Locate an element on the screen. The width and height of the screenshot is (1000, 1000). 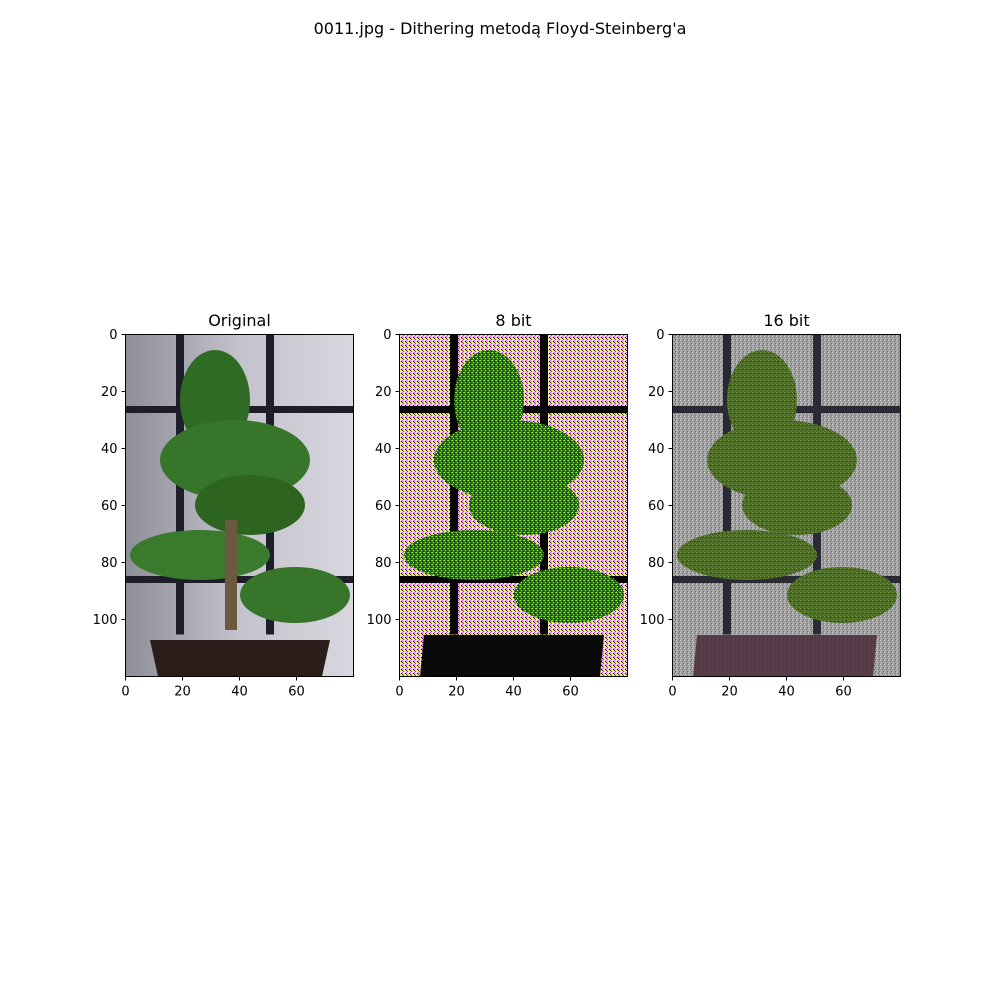
panel-16-bit: 16 bit 0 20 40 60 0 20 40 60 80 100 is located at coordinates (770, 505).